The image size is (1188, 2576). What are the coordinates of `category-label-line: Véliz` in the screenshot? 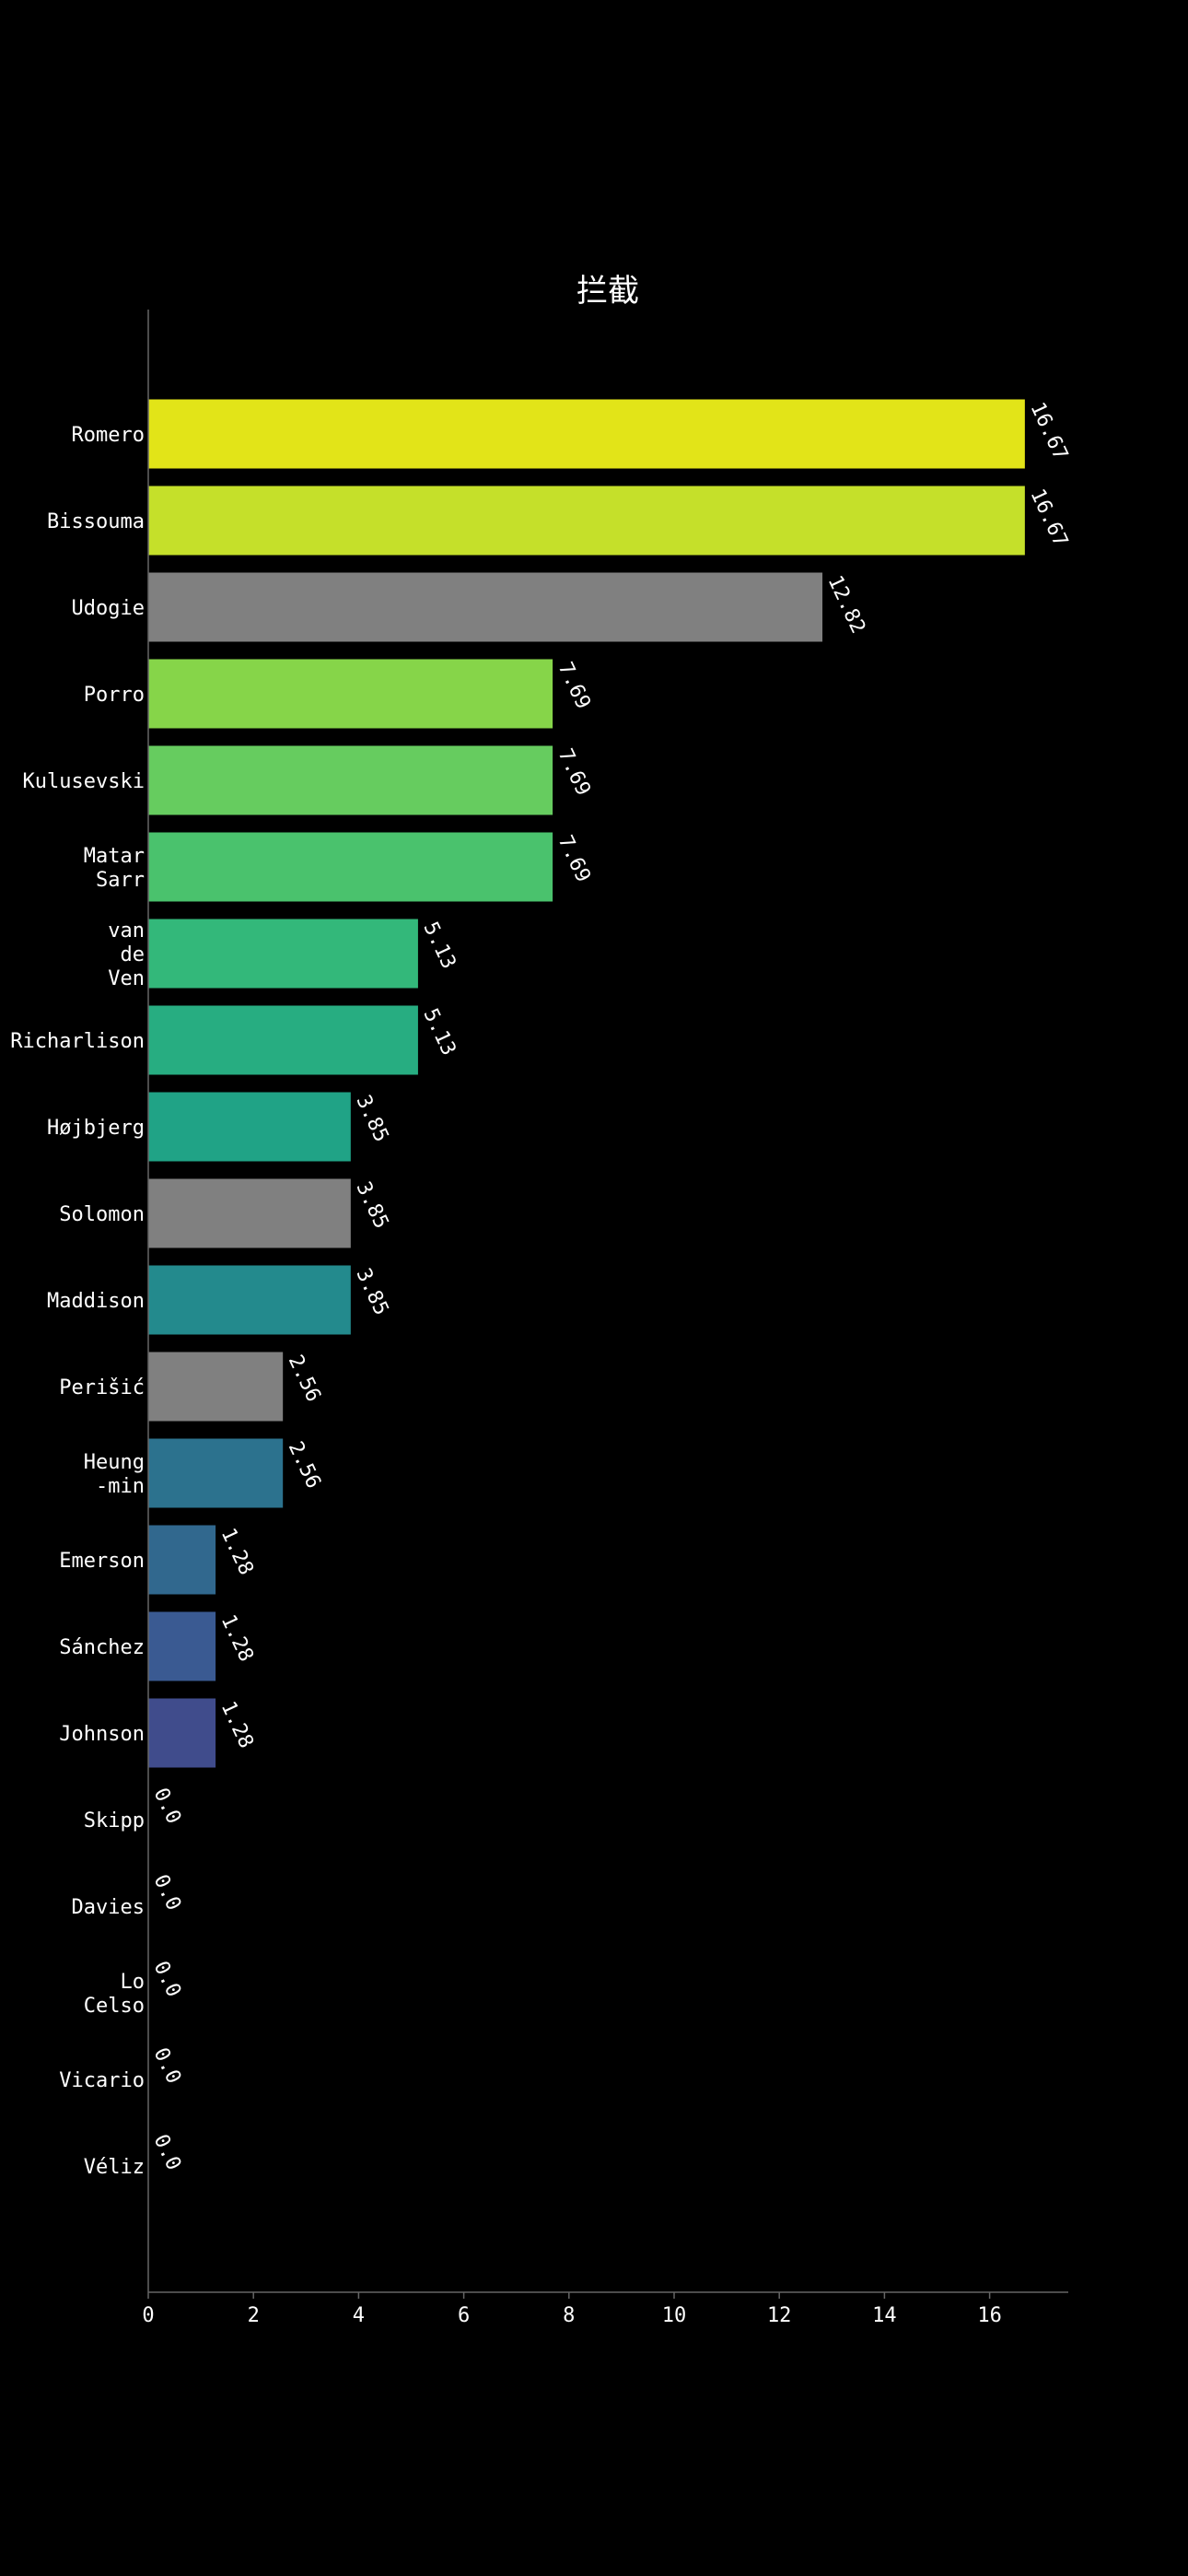 It's located at (114, 2167).